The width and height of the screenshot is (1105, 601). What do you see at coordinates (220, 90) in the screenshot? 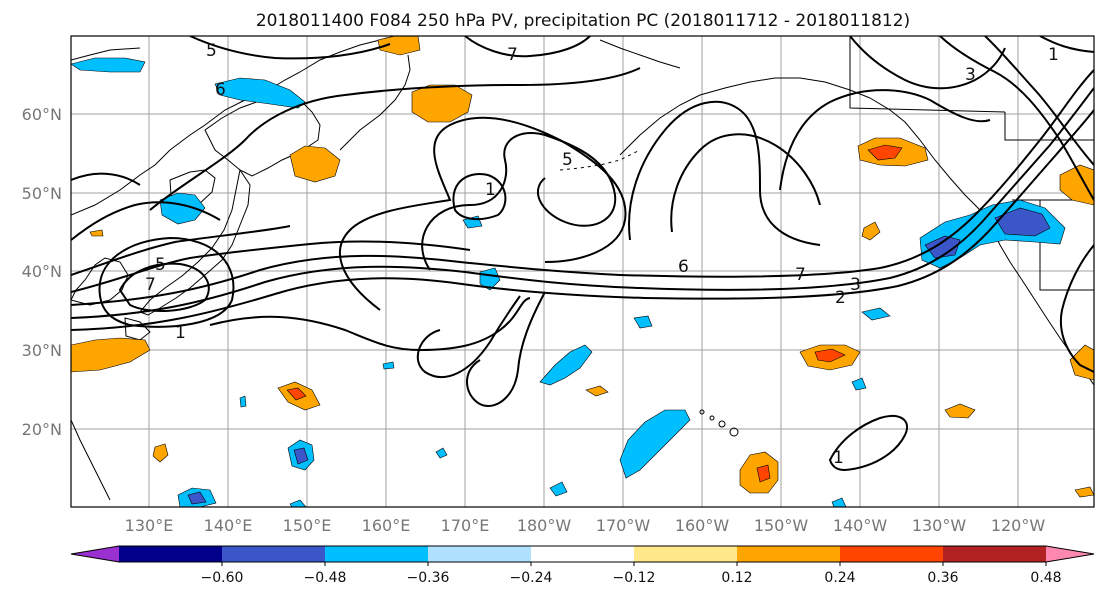
I see `contour-label: 6` at bounding box center [220, 90].